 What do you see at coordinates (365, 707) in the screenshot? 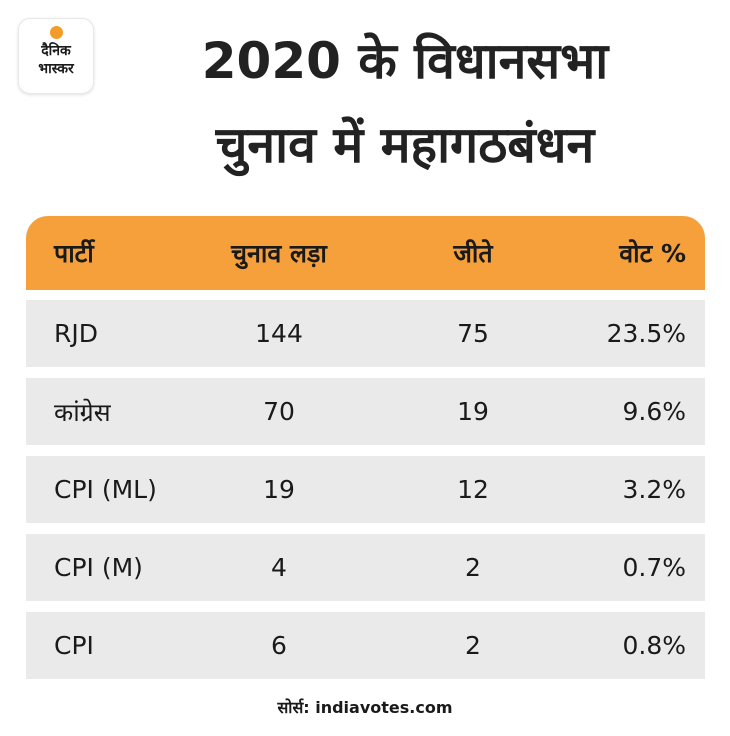
I see `source-credit: सोर्स: indiavotes.com` at bounding box center [365, 707].